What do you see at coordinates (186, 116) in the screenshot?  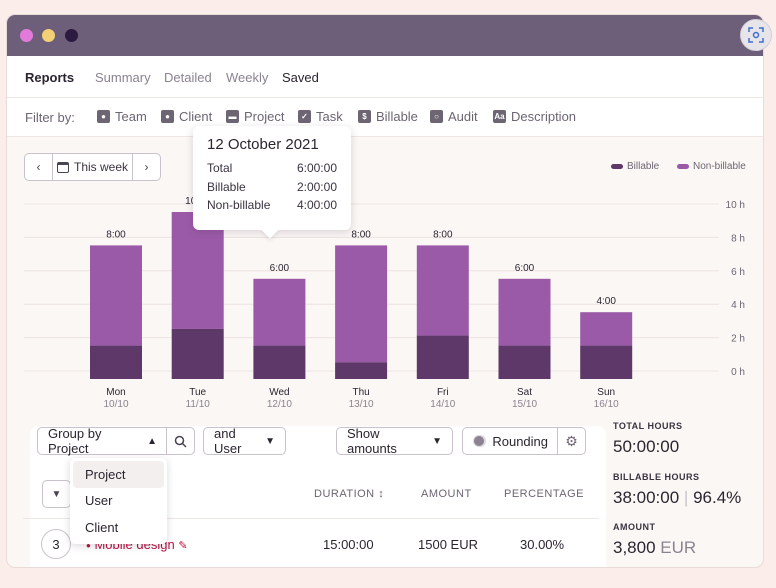 I see `filter-client: ● Client` at bounding box center [186, 116].